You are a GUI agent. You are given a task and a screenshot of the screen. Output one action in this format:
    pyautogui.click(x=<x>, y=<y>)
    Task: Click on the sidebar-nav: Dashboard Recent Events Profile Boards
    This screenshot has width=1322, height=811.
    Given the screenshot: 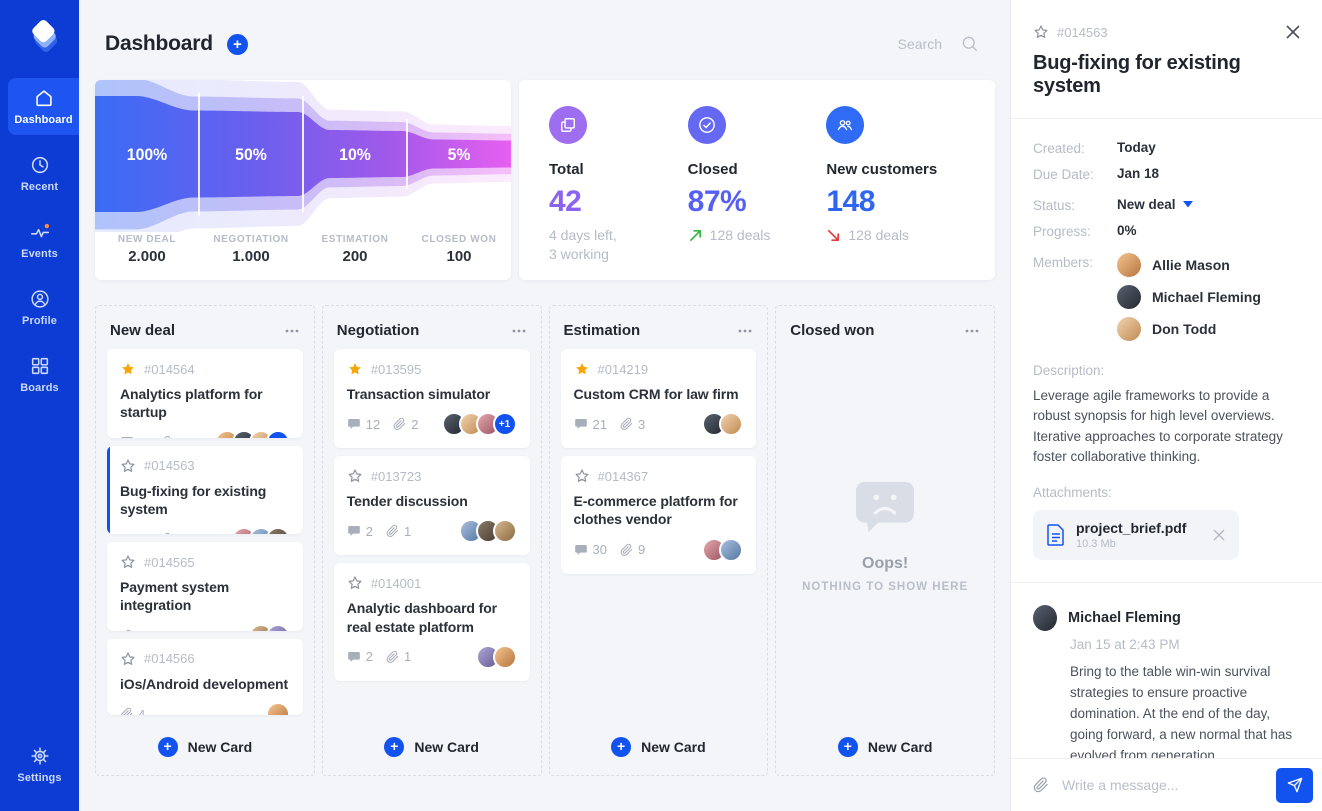 What is the action you would take?
    pyautogui.click(x=39, y=245)
    